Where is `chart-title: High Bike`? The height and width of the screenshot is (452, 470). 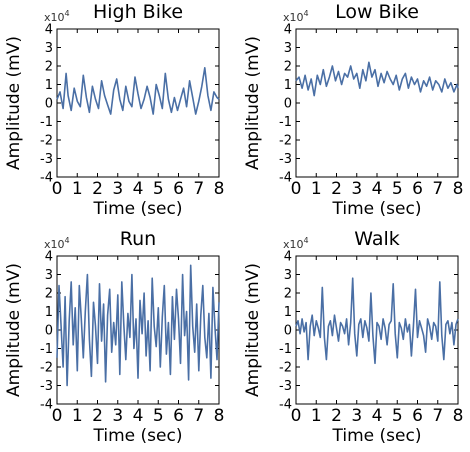
chart-title: High Bike is located at coordinates (138, 12).